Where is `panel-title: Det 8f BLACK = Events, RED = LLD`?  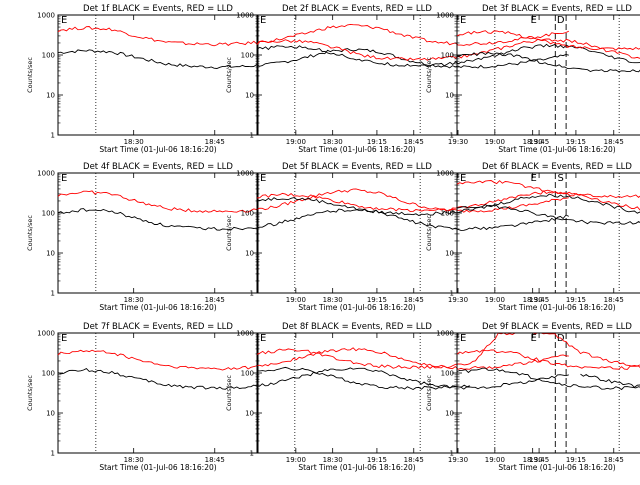 panel-title: Det 8f BLACK = Events, RED = LLD is located at coordinates (357, 327).